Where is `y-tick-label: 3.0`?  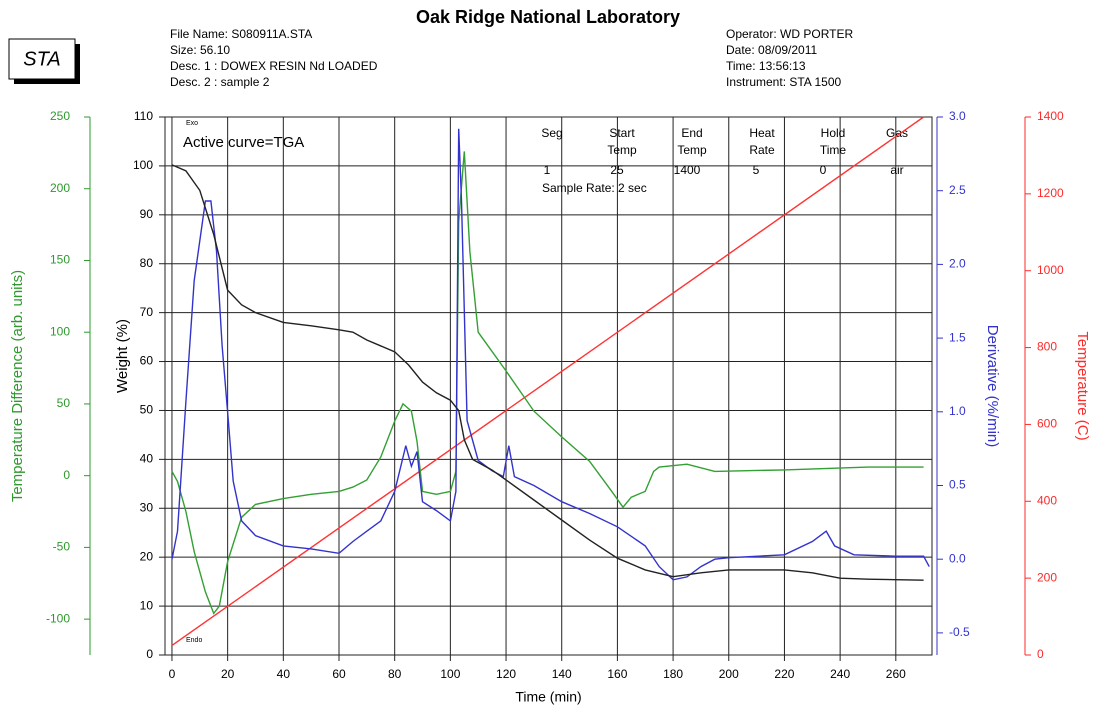 y-tick-label: 3.0 is located at coordinates (957, 116).